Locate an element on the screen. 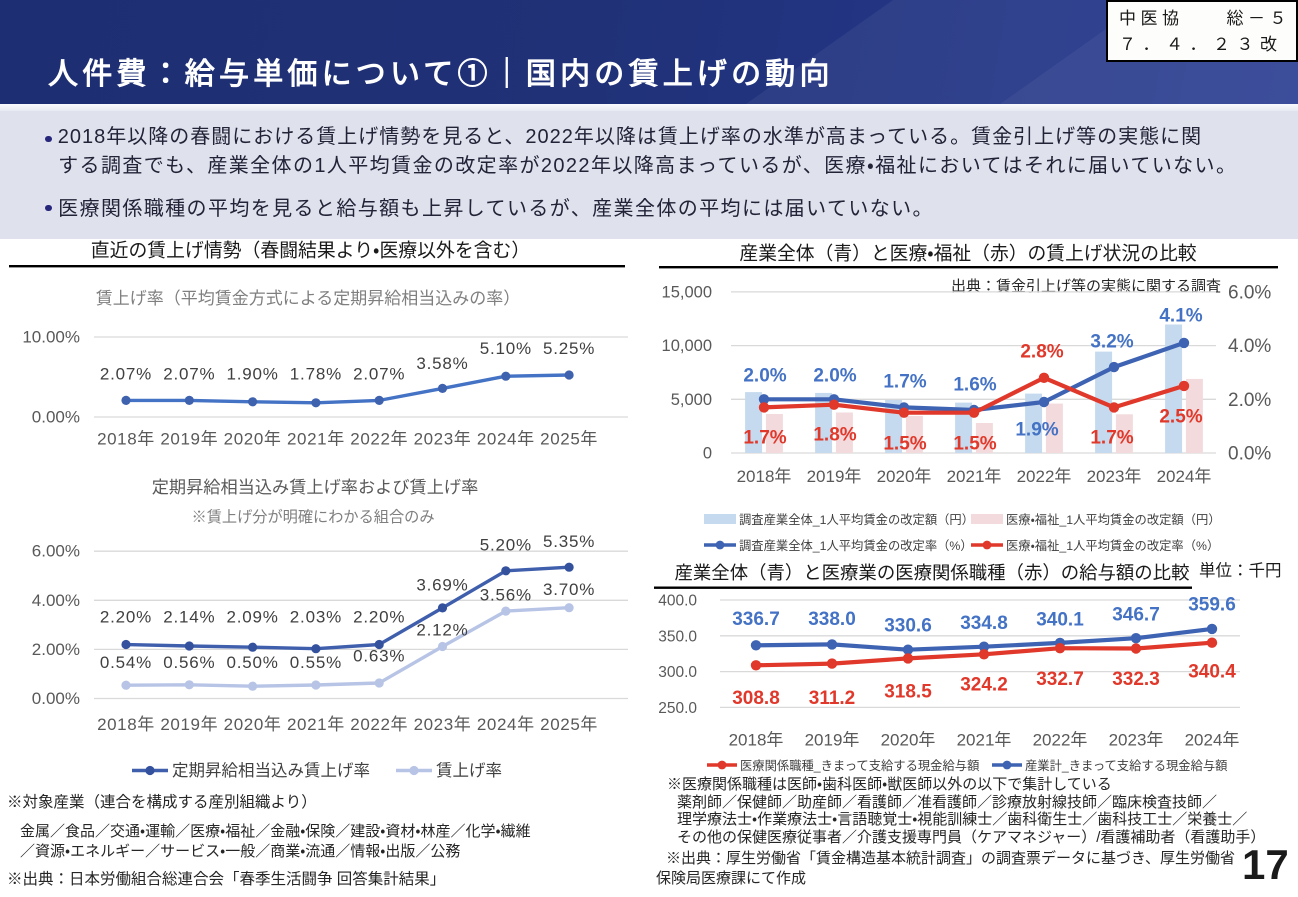 The height and width of the screenshot is (897, 1298). svg-text: 4.0% is located at coordinates (1249, 346).